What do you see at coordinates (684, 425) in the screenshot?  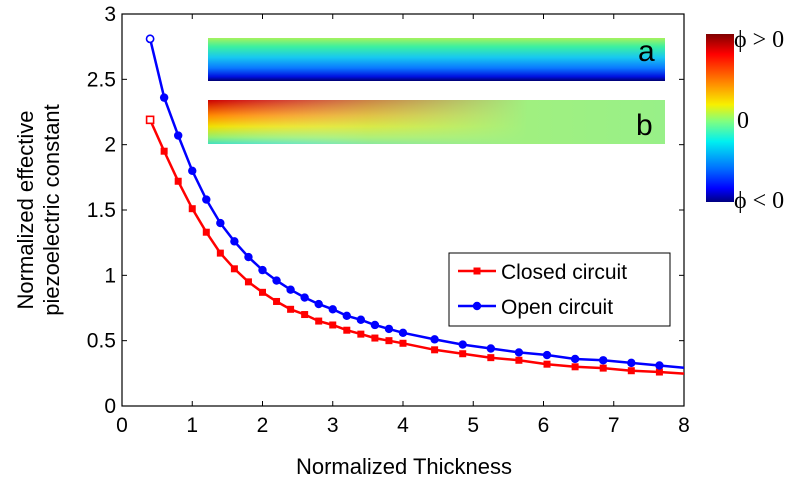 I see `x-tick-label: 8` at bounding box center [684, 425].